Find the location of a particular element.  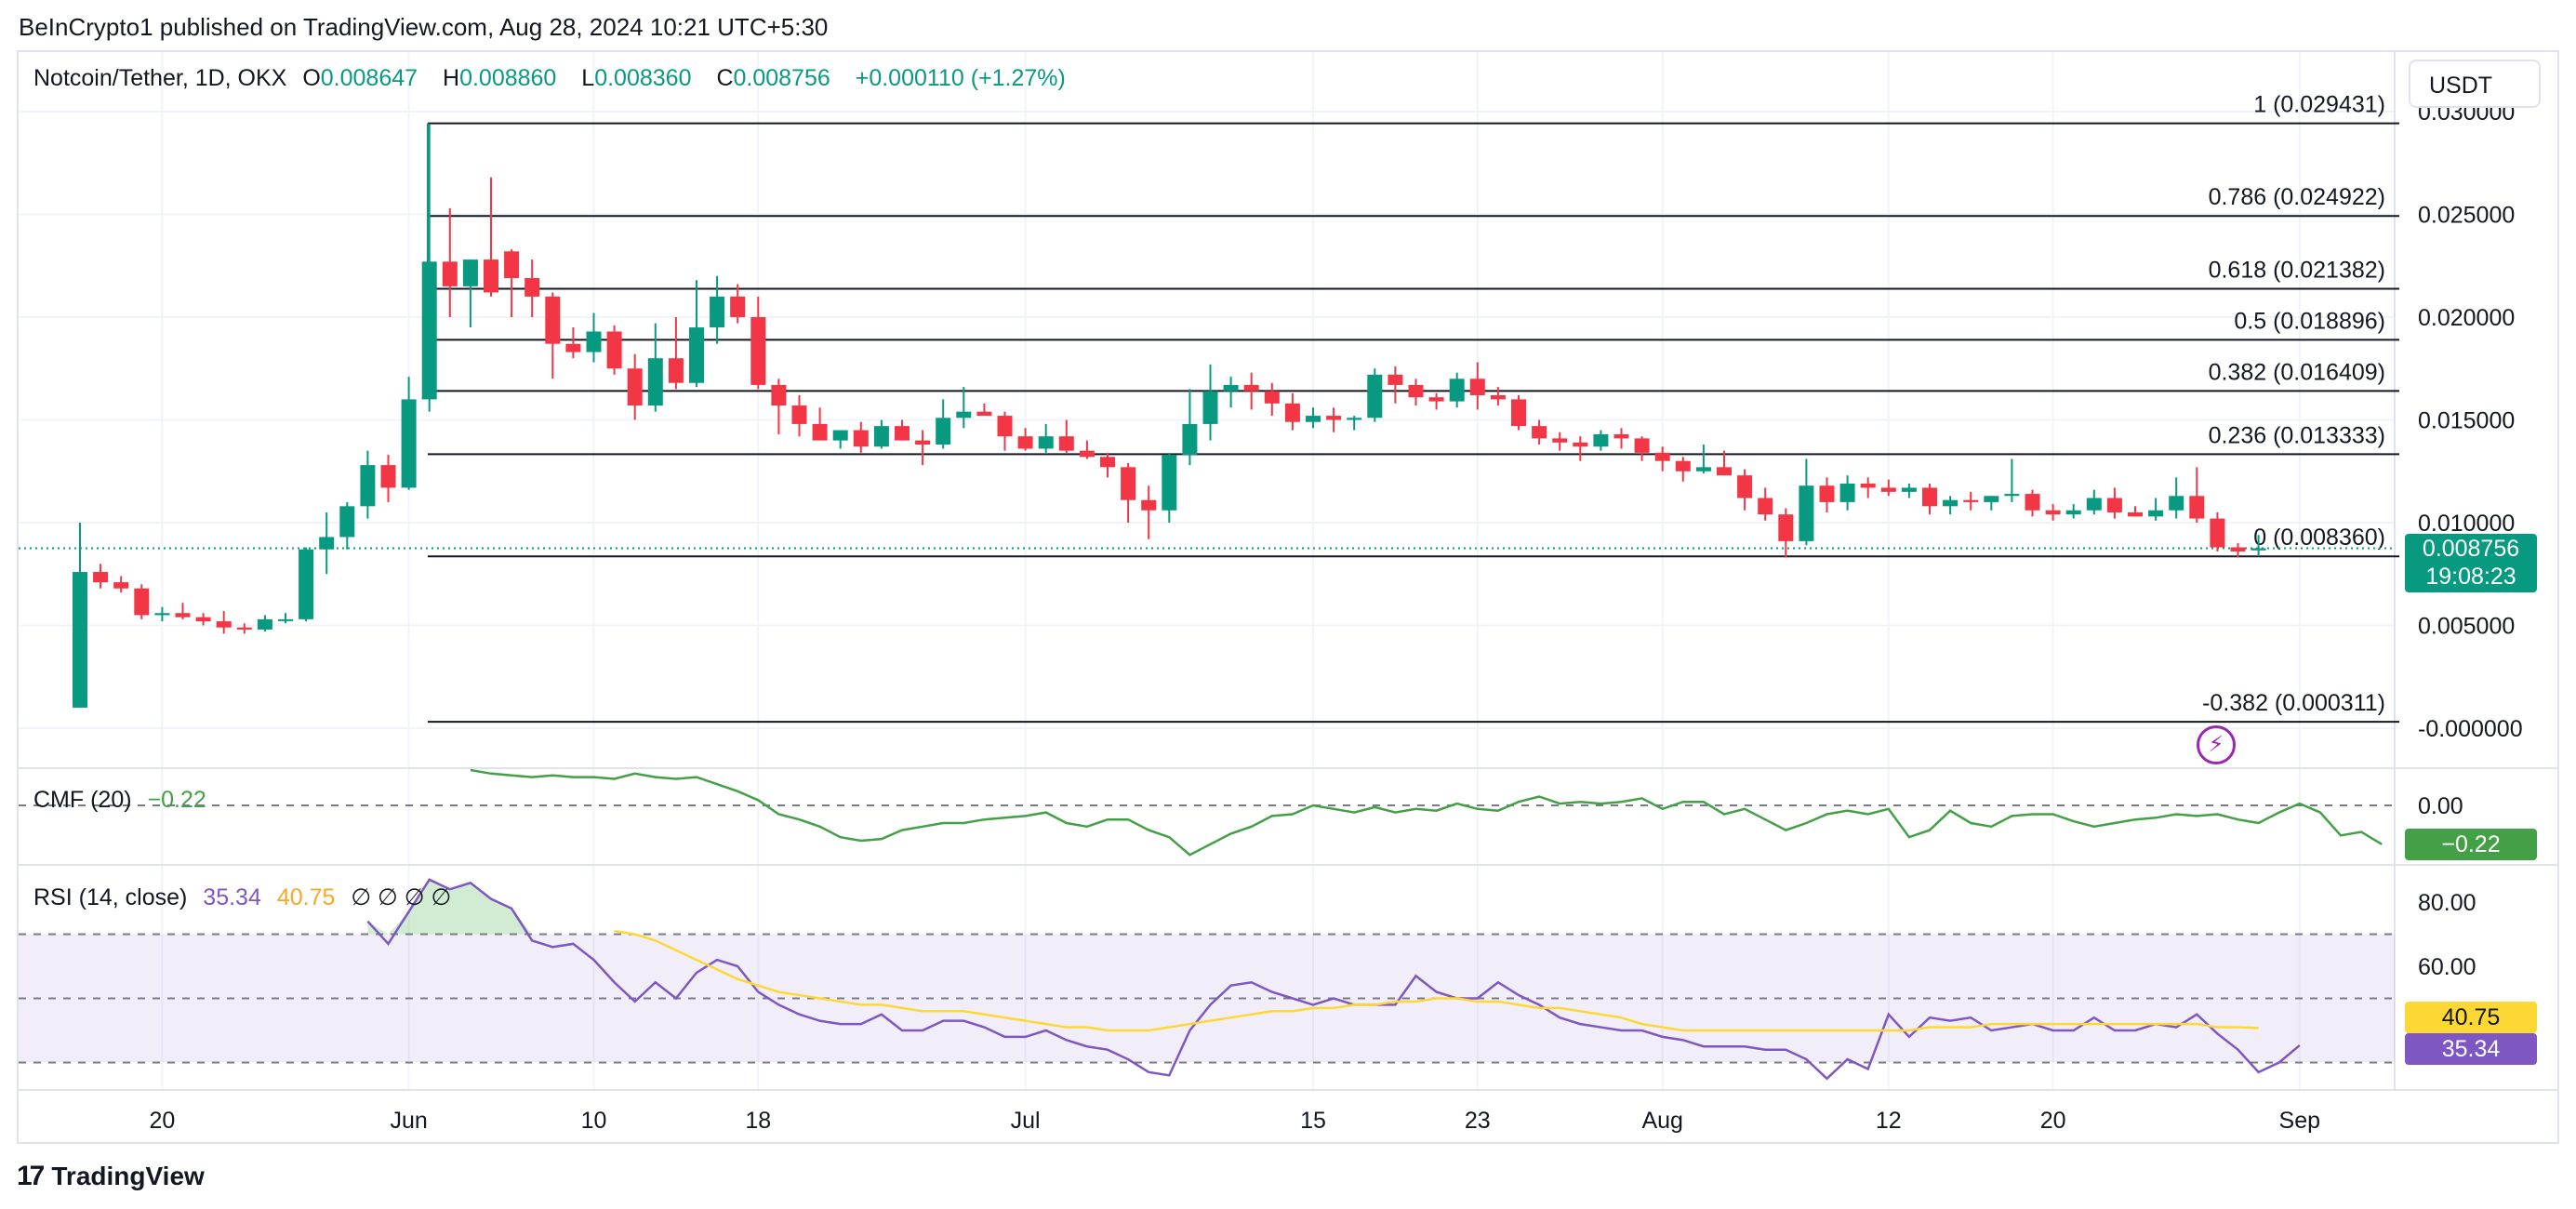

tradingview-logo-text: TradingView is located at coordinates (128, 1176).